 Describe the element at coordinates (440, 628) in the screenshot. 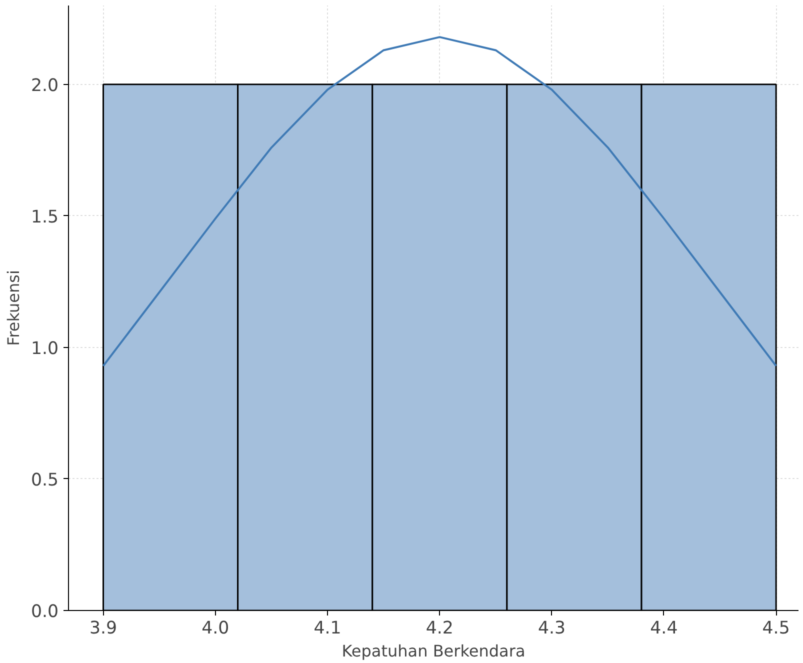

I see `x-tick-label: 4.2` at that location.